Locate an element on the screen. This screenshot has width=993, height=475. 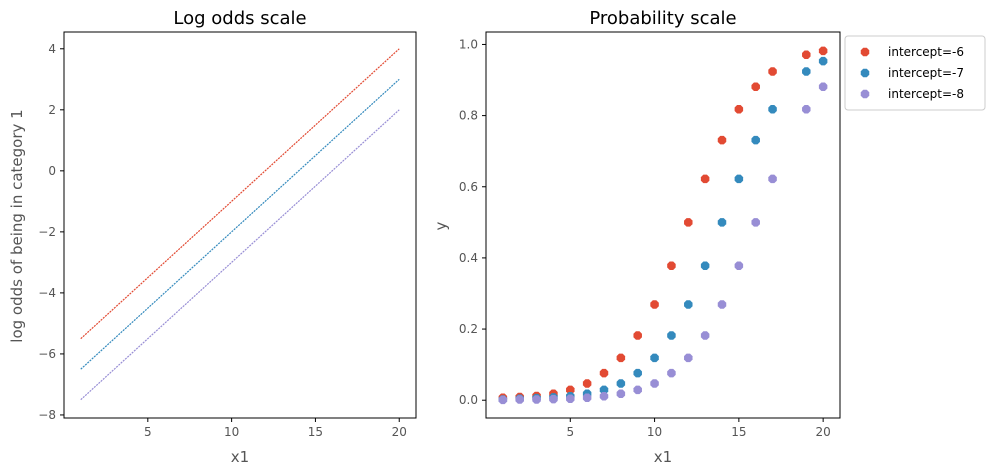
y-tick-label: −4 is located at coordinates (47, 293).